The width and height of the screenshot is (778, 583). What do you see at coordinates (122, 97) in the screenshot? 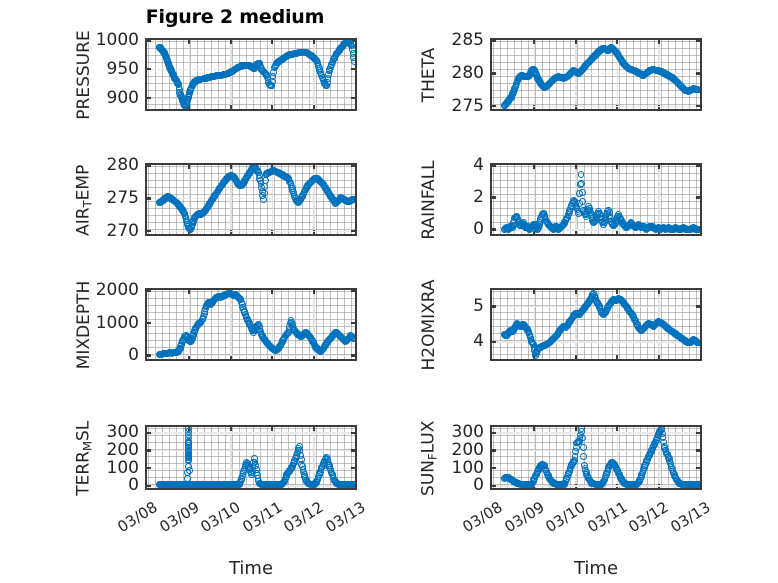
I see `y-tick-label: 900` at bounding box center [122, 97].